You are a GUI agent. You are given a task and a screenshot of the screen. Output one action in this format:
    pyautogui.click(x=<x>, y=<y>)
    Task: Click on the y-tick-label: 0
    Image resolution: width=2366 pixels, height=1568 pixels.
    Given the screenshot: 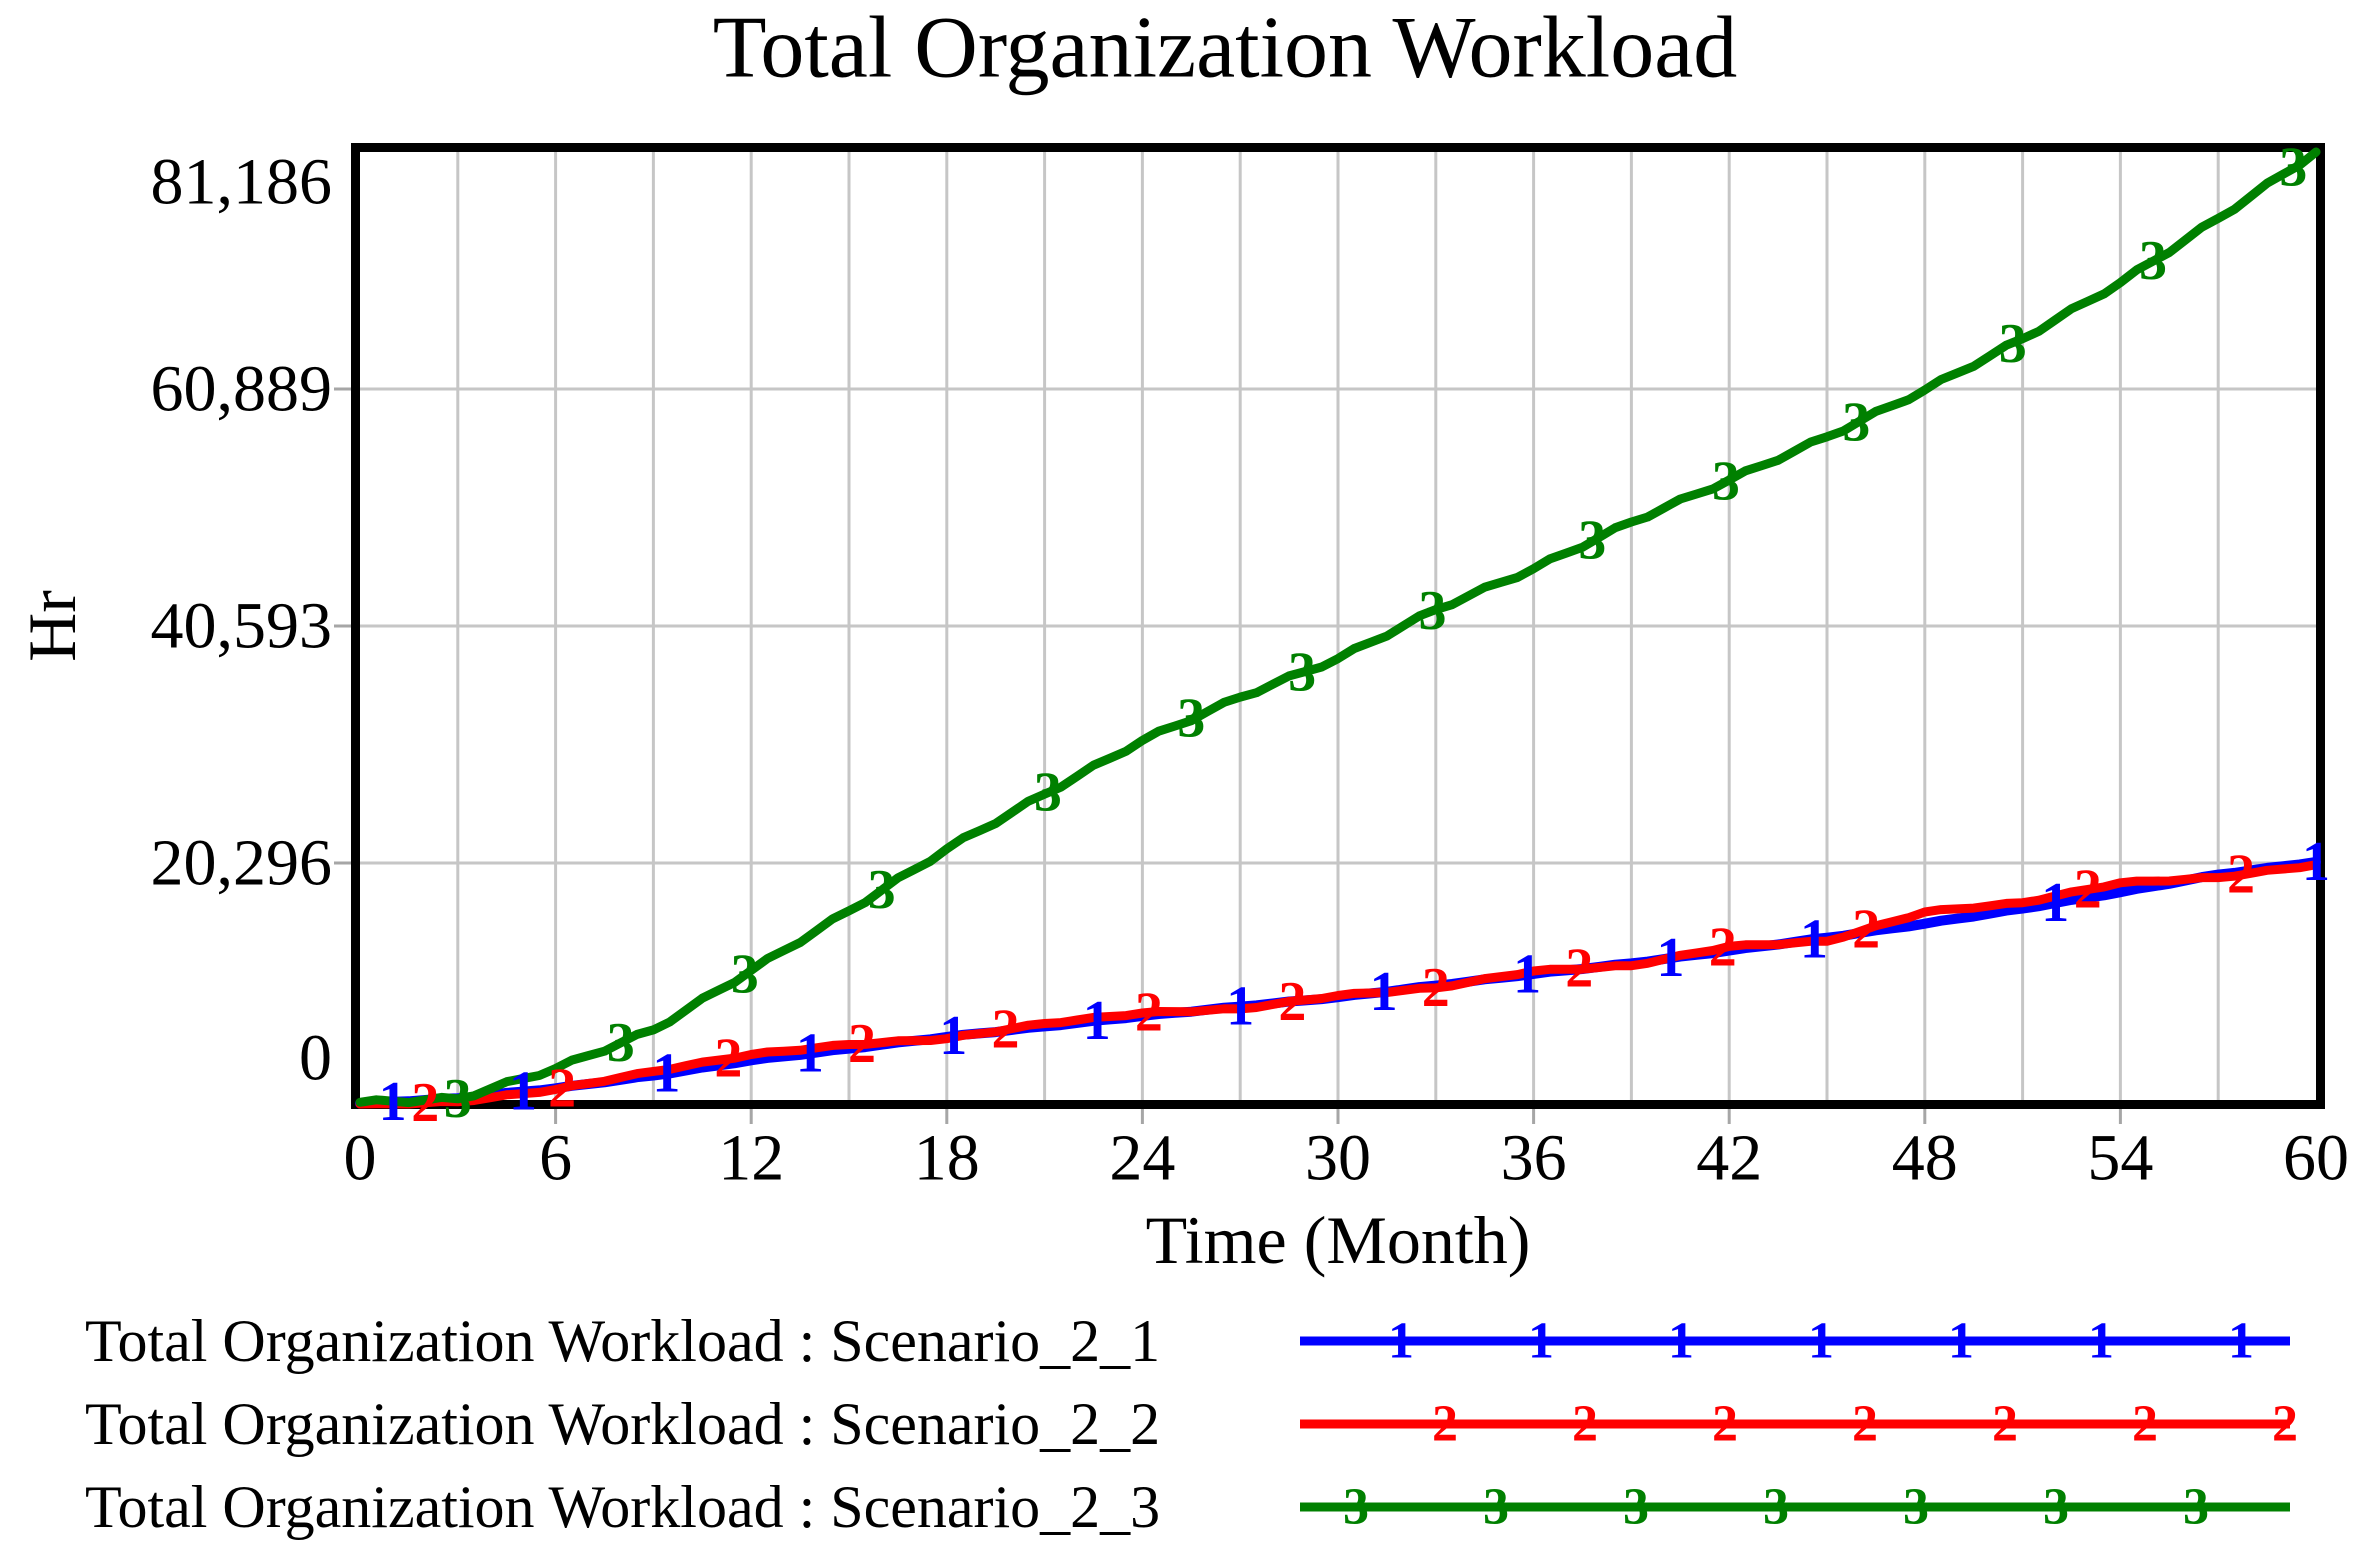 What is the action you would take?
    pyautogui.click(x=315, y=1058)
    